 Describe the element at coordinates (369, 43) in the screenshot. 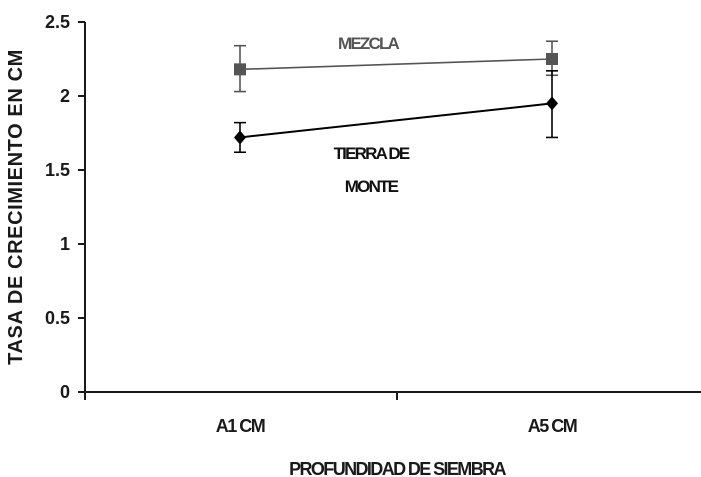

I see `series-label-mezcla: MEZCLA` at that location.